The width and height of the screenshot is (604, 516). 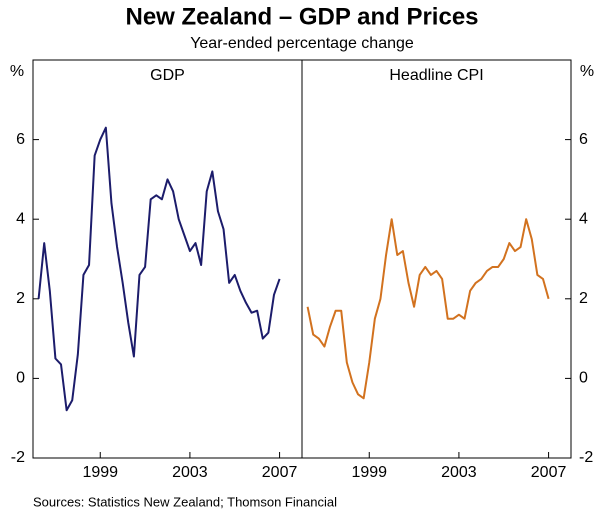 What do you see at coordinates (301, 16) in the screenshot?
I see `chart-title: New Zealand – GDP and Prices` at bounding box center [301, 16].